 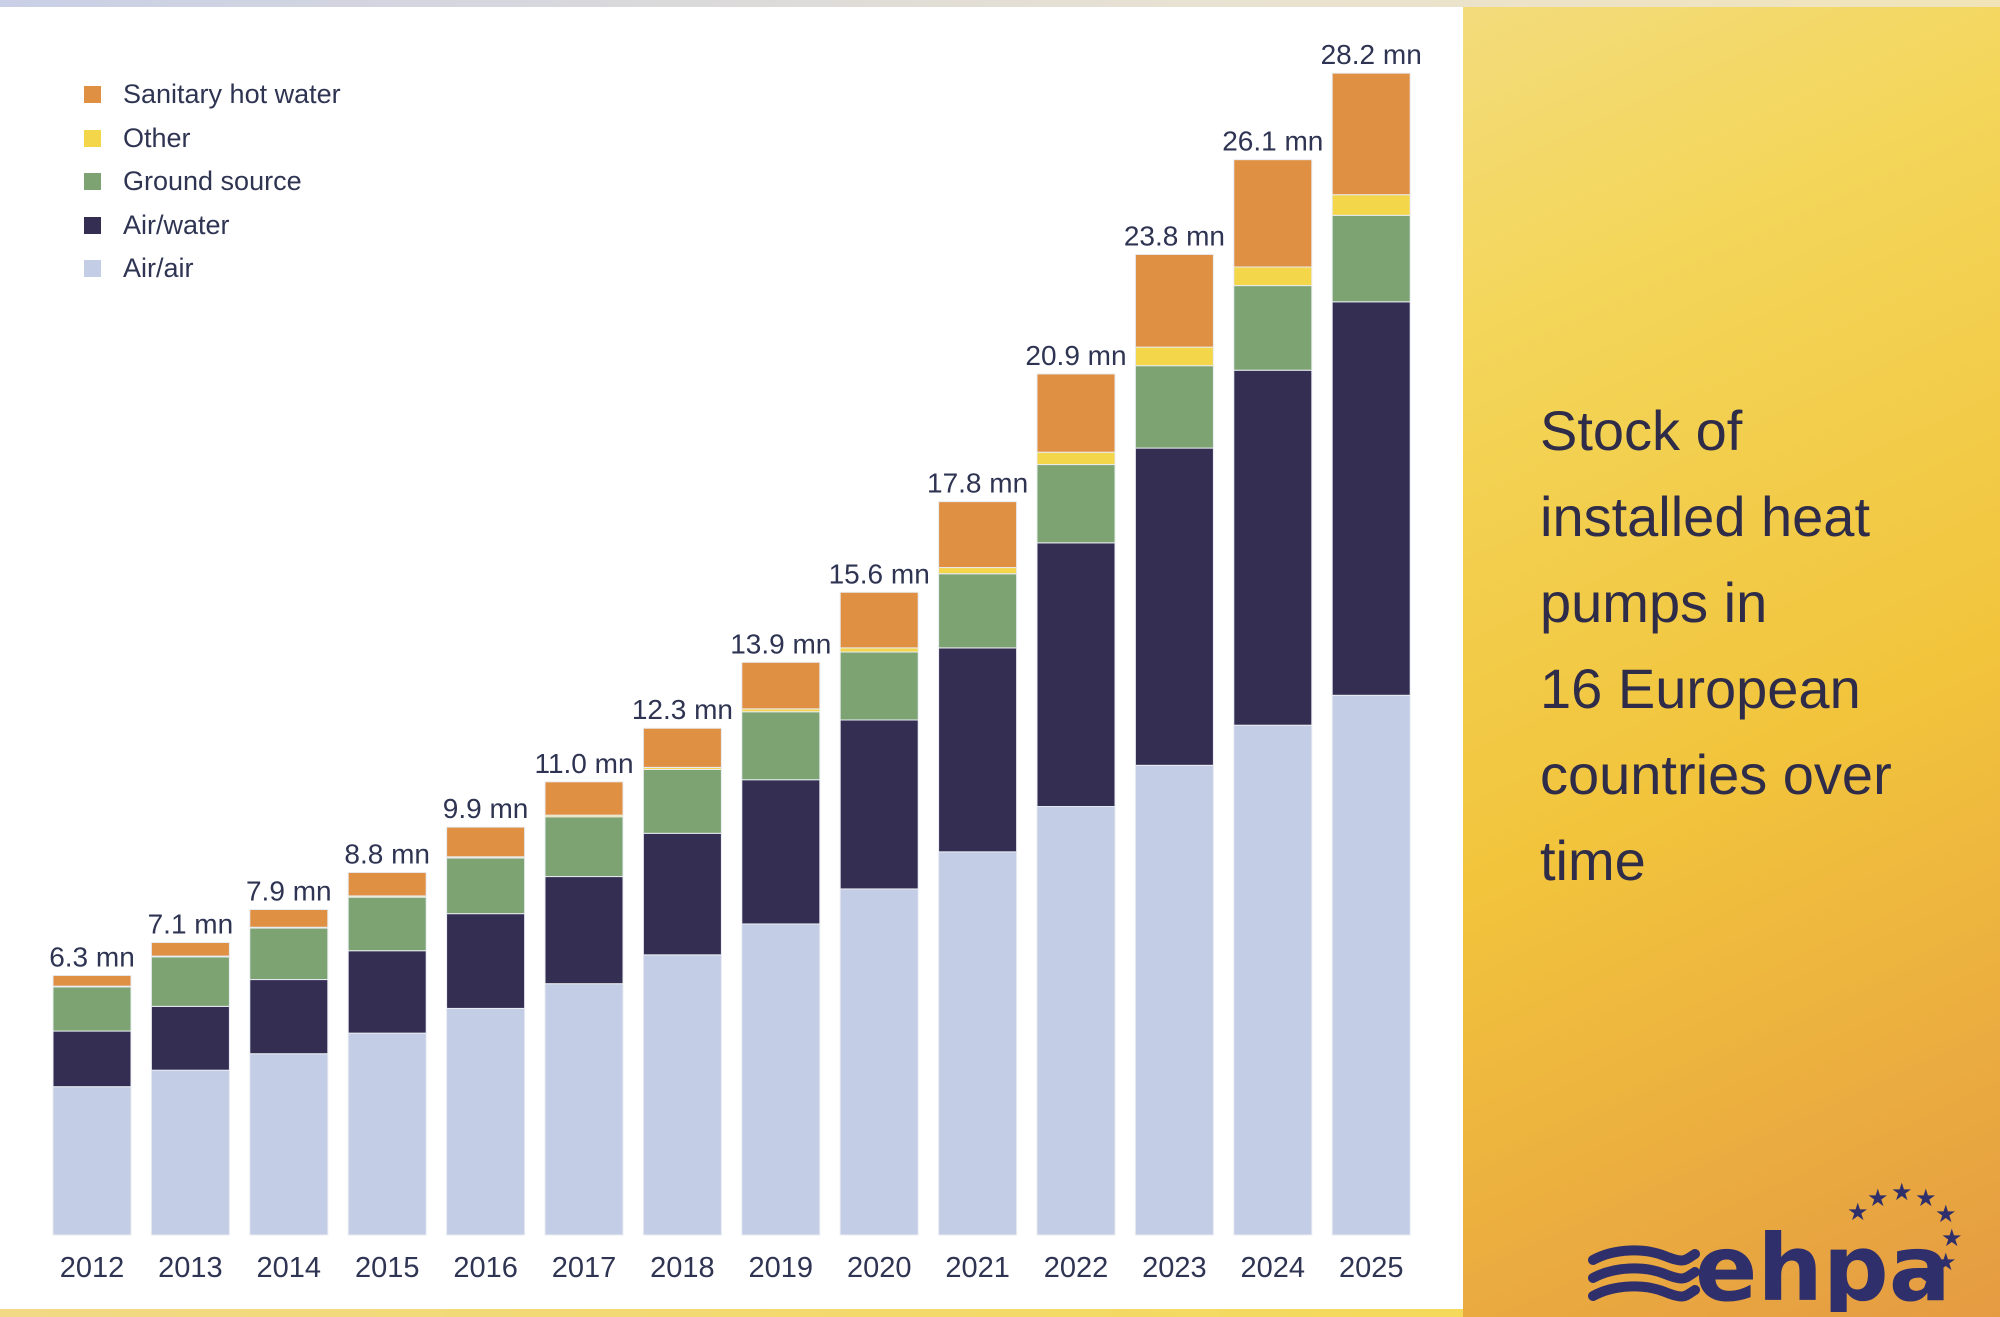 I want to click on x-tick-label-2023: 2023, so click(x=1174, y=1268).